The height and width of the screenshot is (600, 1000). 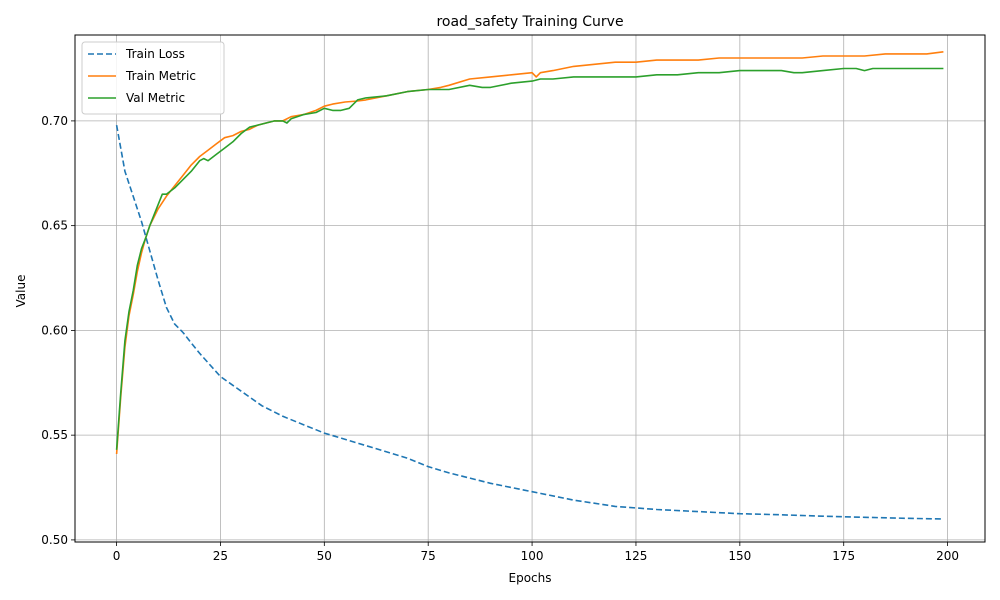 What do you see at coordinates (54, 435) in the screenshot?
I see `y-tick-label: 0.55` at bounding box center [54, 435].